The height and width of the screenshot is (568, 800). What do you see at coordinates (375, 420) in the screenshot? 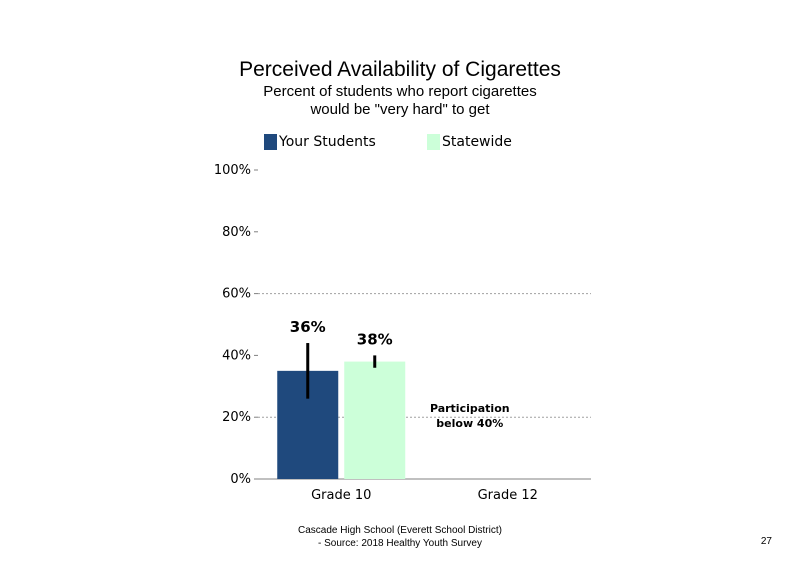
I see `bar-statewide` at bounding box center [375, 420].